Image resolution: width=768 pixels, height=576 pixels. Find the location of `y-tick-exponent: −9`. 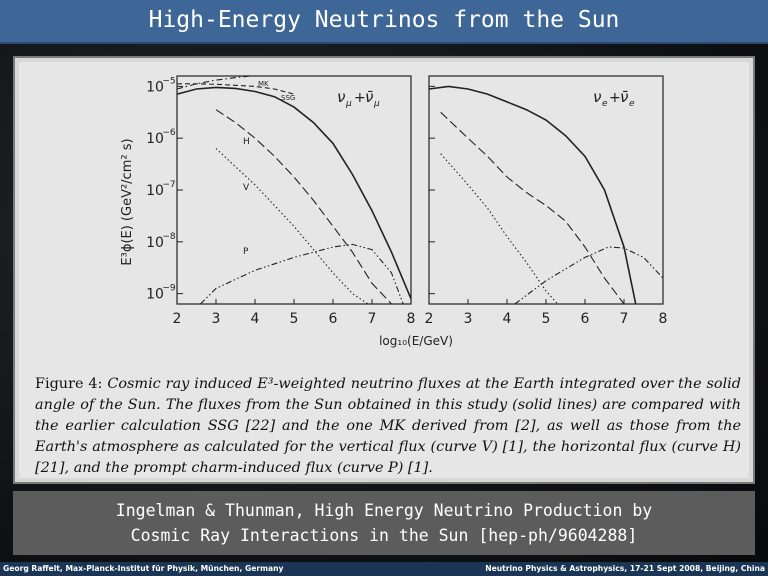

y-tick-exponent: −9 is located at coordinates (169, 289).